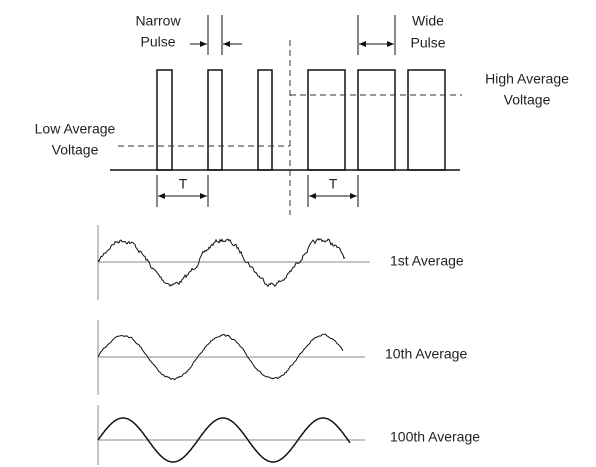 The image size is (596, 467). Describe the element at coordinates (257, 191) in the screenshot. I see `period-dimension` at that location.